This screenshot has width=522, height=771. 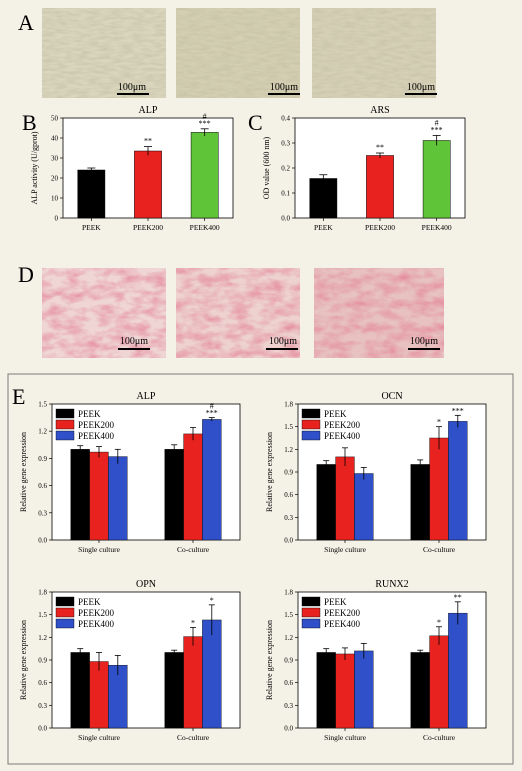 I want to click on chart-title: ALP, so click(x=148, y=110).